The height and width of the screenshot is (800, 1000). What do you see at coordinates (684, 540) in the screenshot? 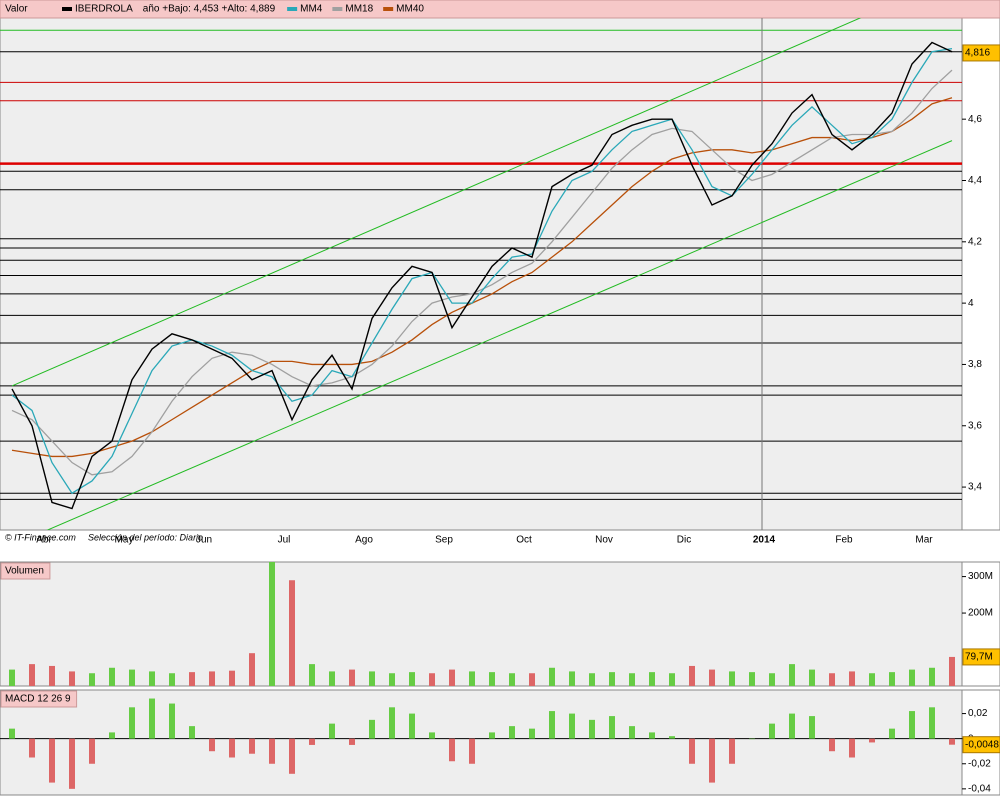
I see `x-tick-label: Dic` at bounding box center [684, 540].